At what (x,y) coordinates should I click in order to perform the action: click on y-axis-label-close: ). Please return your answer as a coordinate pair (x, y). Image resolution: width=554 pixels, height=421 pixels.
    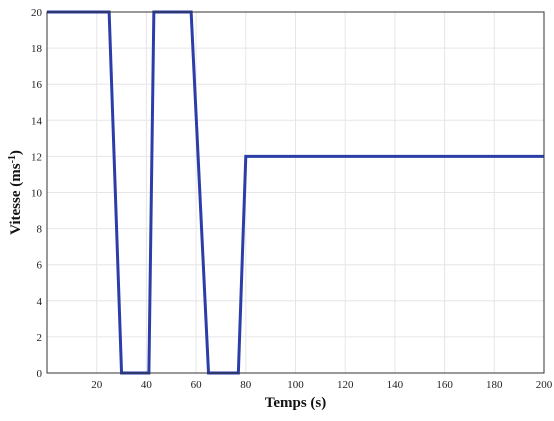
    Looking at the image, I should click on (16, 152).